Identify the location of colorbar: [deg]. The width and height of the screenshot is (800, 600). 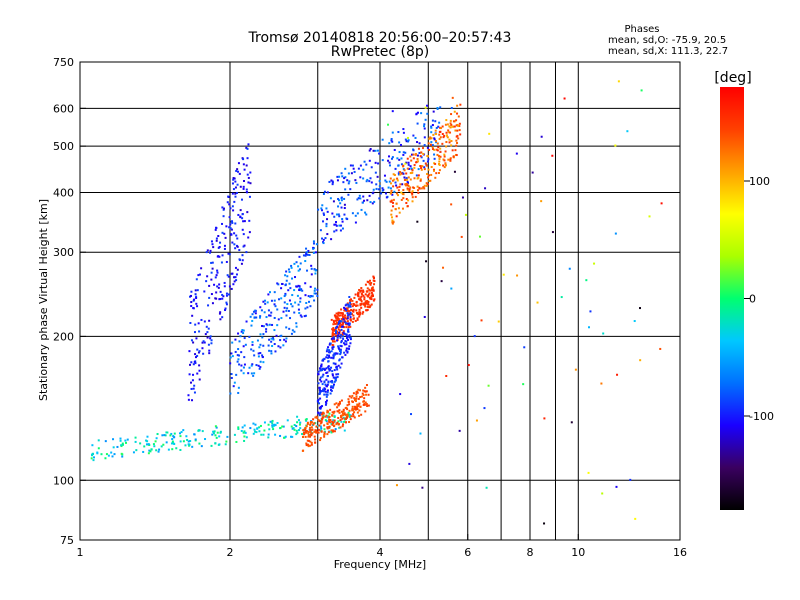
(733, 290).